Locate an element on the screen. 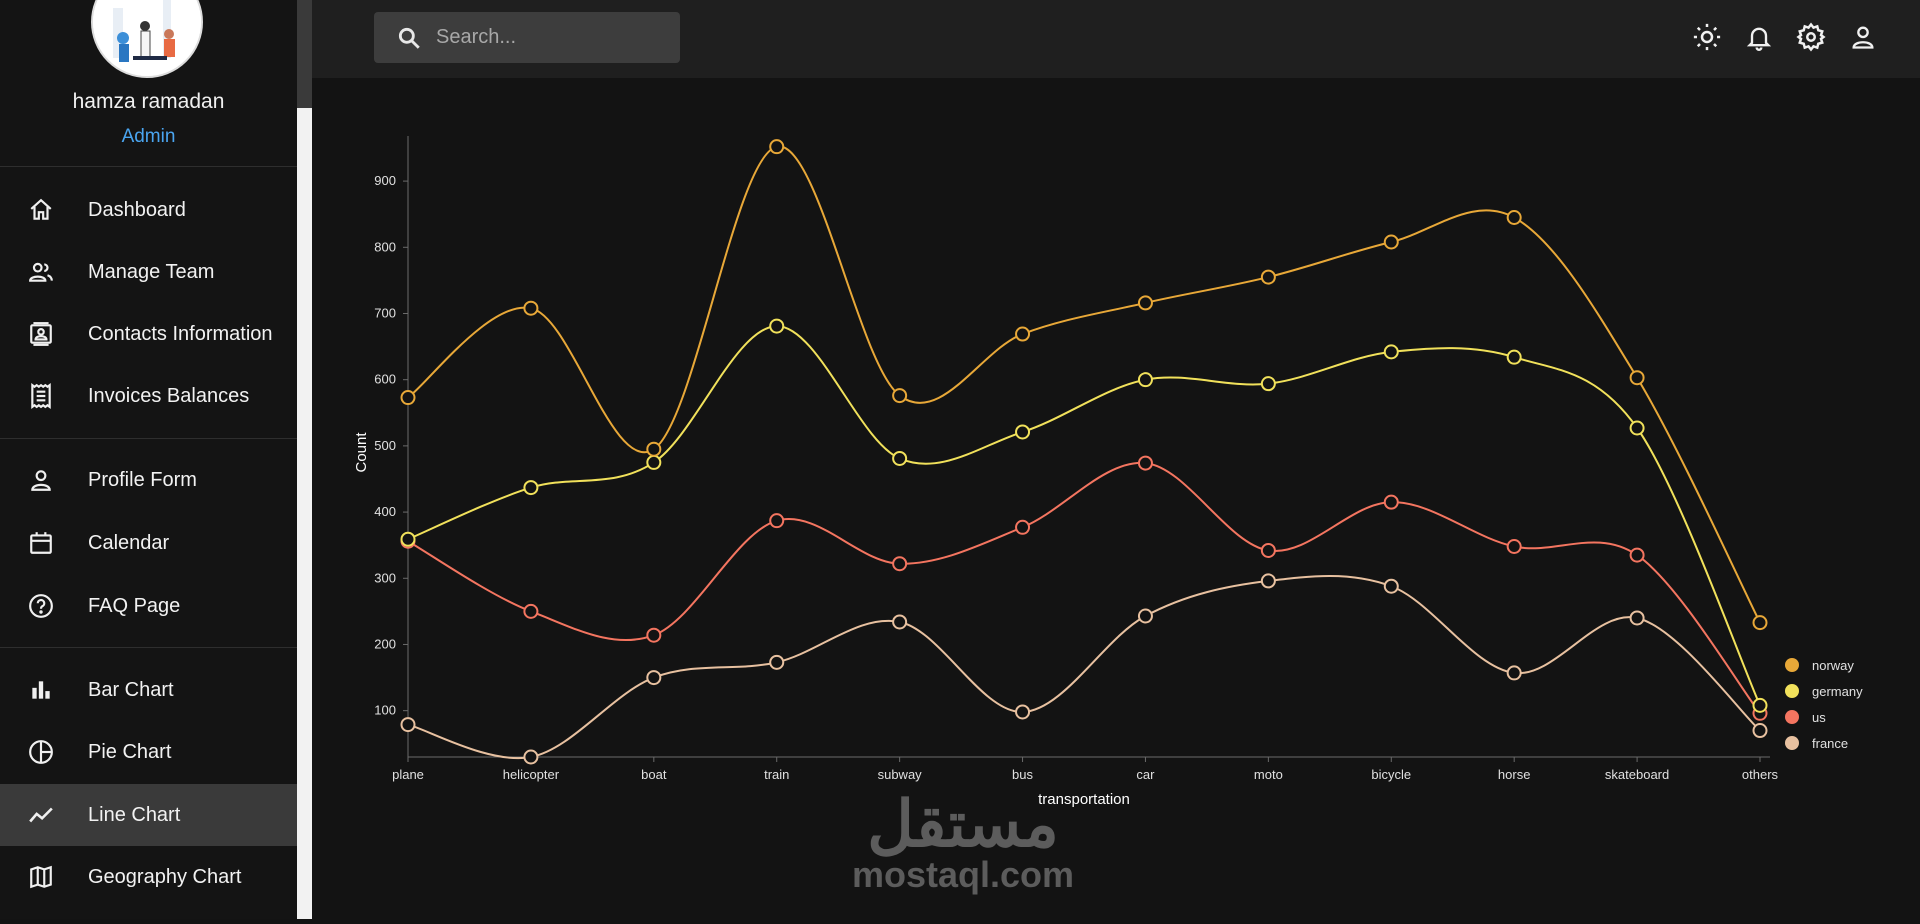 The height and width of the screenshot is (924, 1920). x-tick-label: bus is located at coordinates (1022, 774).